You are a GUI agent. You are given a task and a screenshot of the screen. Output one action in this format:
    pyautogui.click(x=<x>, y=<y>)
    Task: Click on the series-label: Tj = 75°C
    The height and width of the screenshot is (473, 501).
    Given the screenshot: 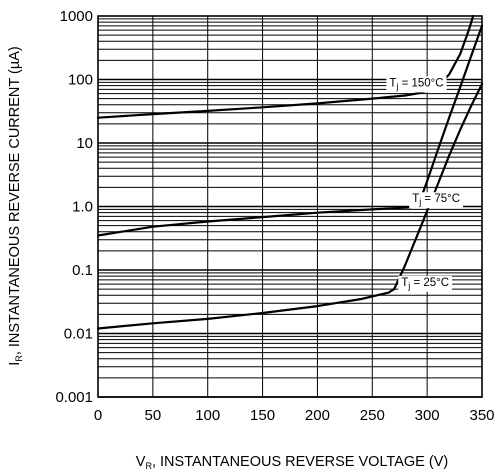 What is the action you would take?
    pyautogui.click(x=436, y=200)
    